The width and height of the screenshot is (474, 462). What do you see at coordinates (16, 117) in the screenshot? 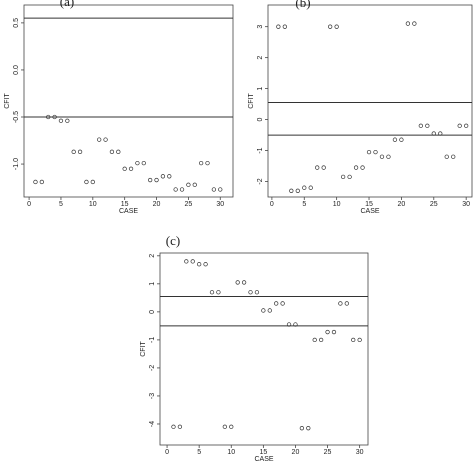
I see `y-tick-label: -0.5` at bounding box center [16, 117].